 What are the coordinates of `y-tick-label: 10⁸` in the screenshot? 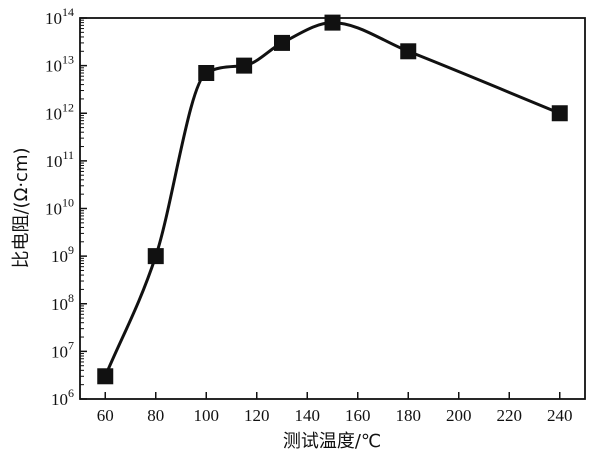 It's located at (62, 302).